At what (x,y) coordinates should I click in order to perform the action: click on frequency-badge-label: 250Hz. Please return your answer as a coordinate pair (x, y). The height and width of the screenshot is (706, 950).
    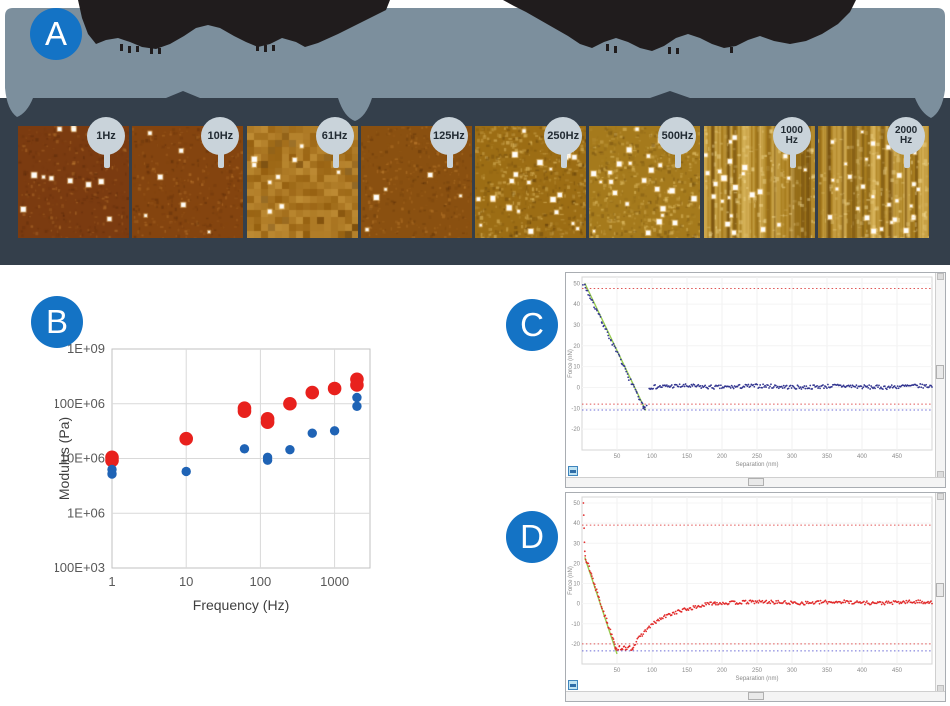
    Looking at the image, I should click on (563, 135).